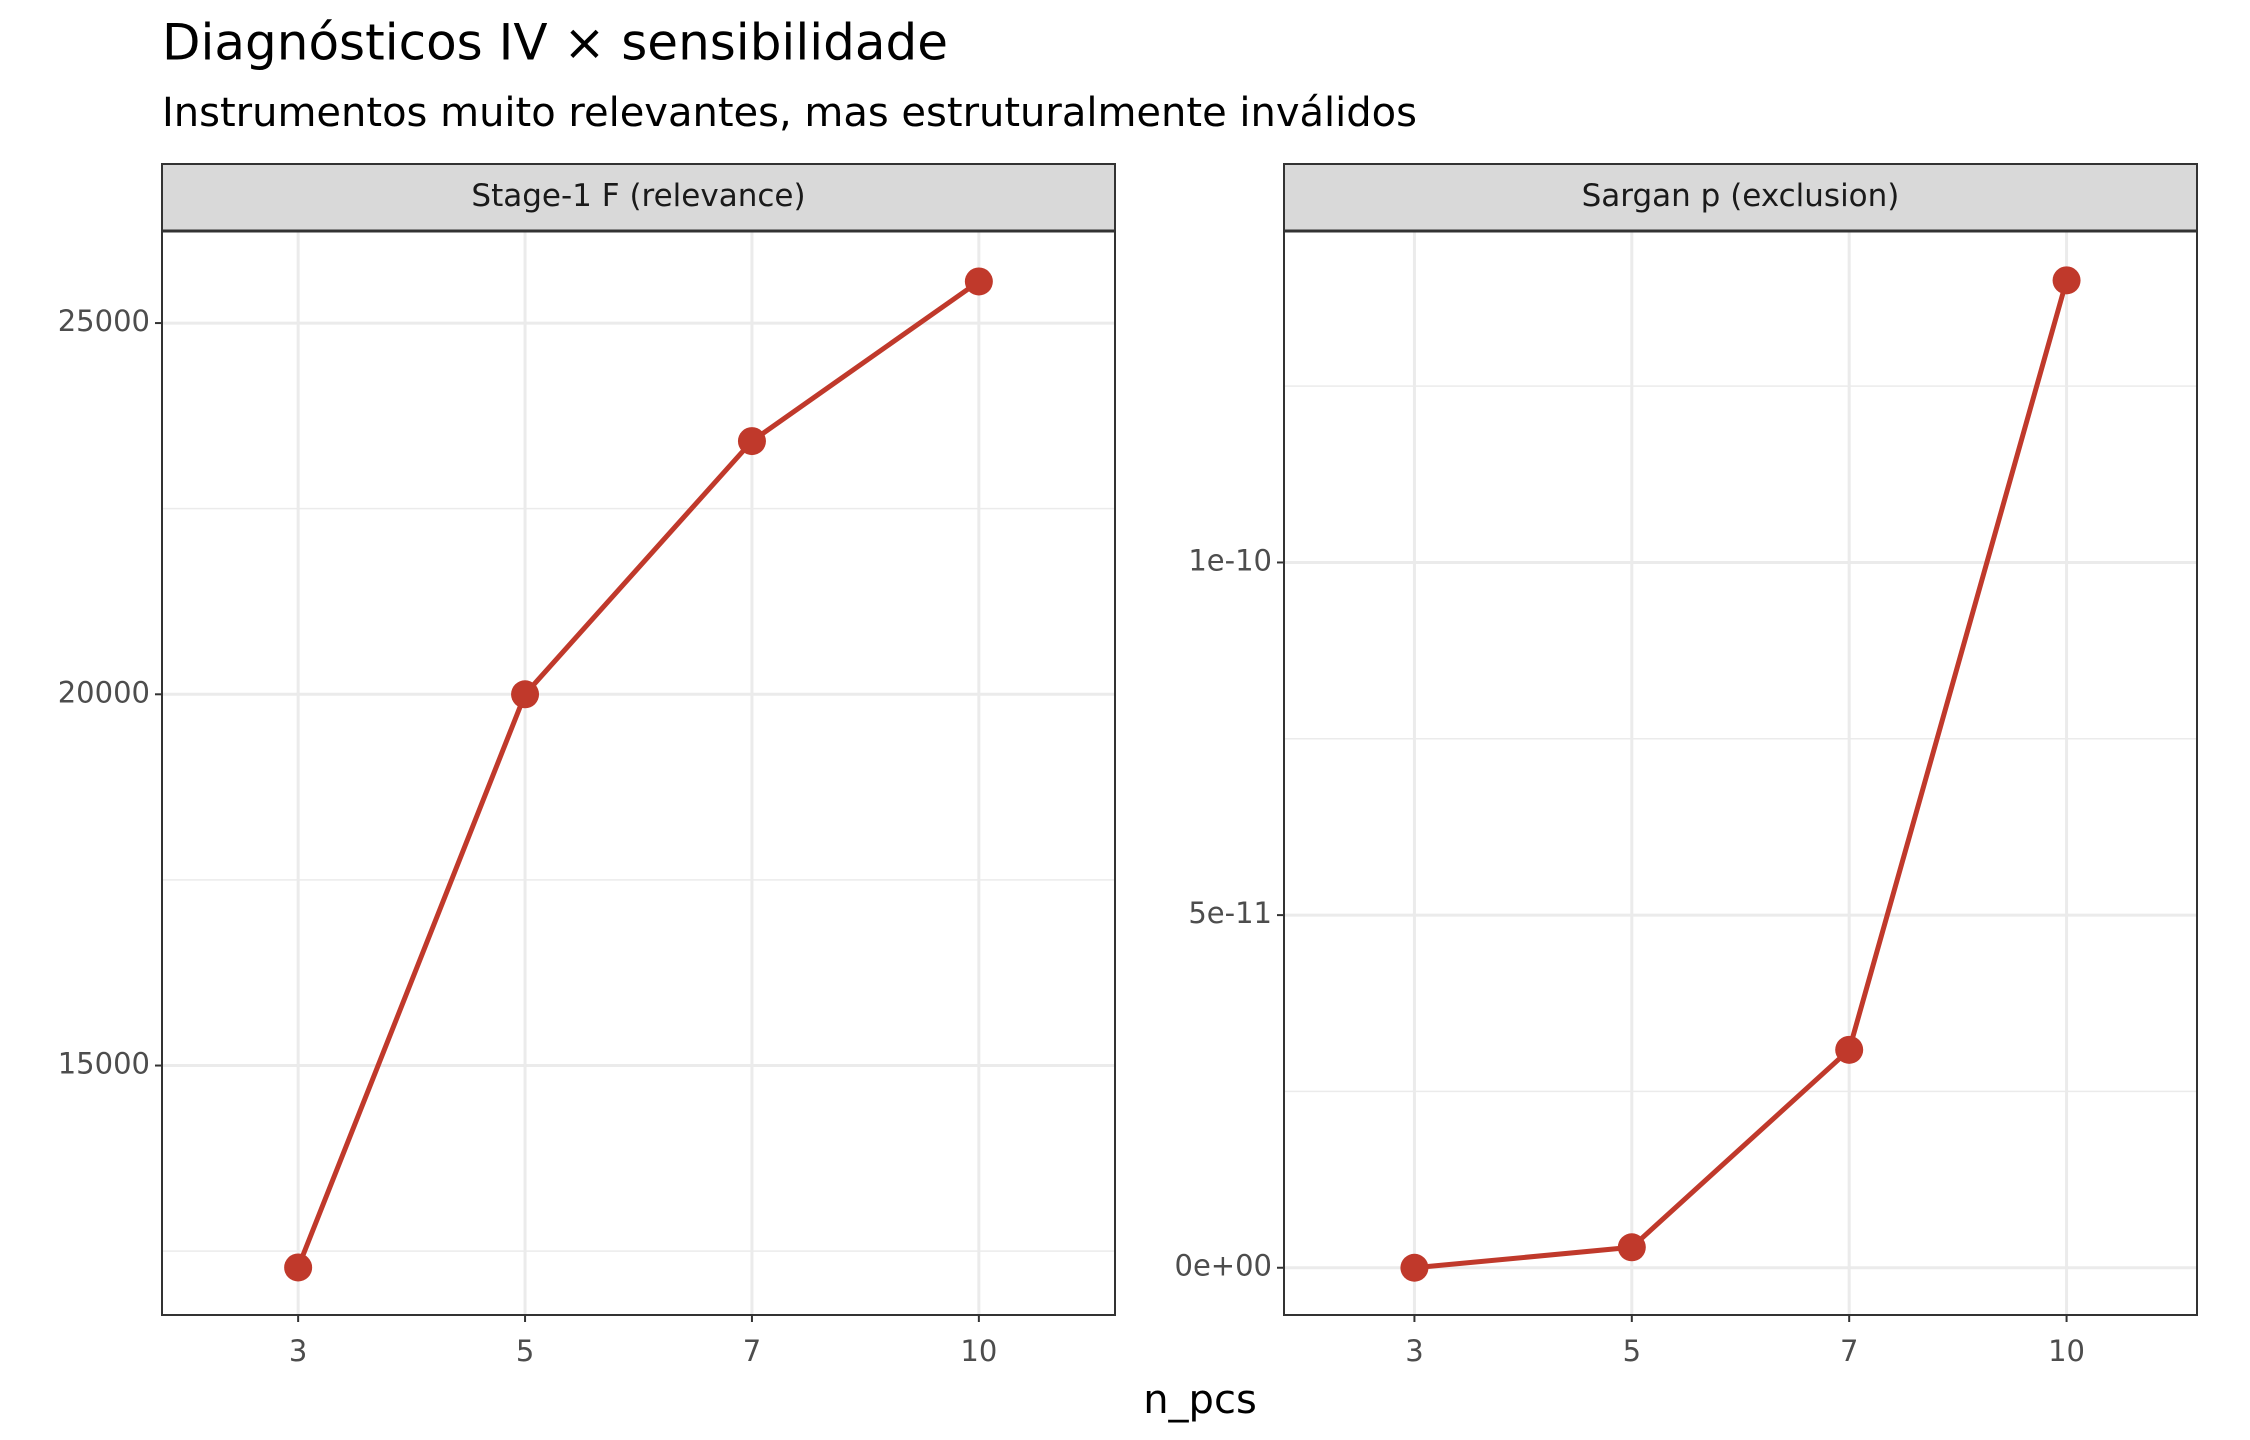 The image size is (2250, 1440). I want to click on y-tick-label: 0e+00, so click(1224, 1266).